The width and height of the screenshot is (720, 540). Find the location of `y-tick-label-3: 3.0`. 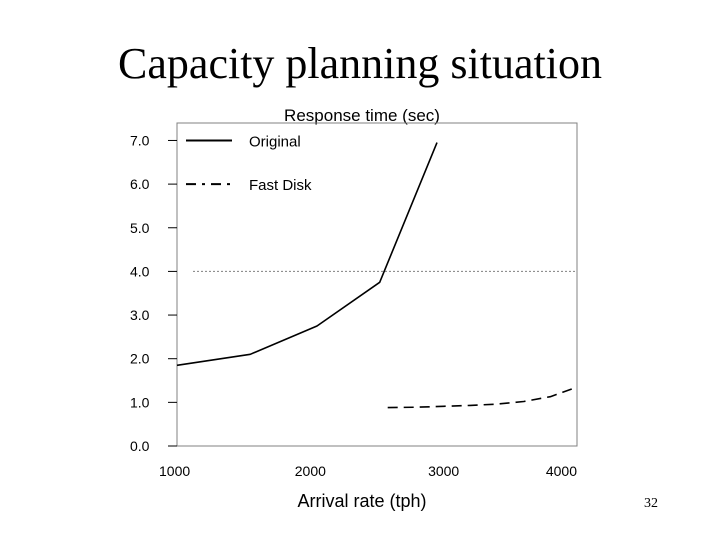

y-tick-label-3: 3.0 is located at coordinates (140, 315).